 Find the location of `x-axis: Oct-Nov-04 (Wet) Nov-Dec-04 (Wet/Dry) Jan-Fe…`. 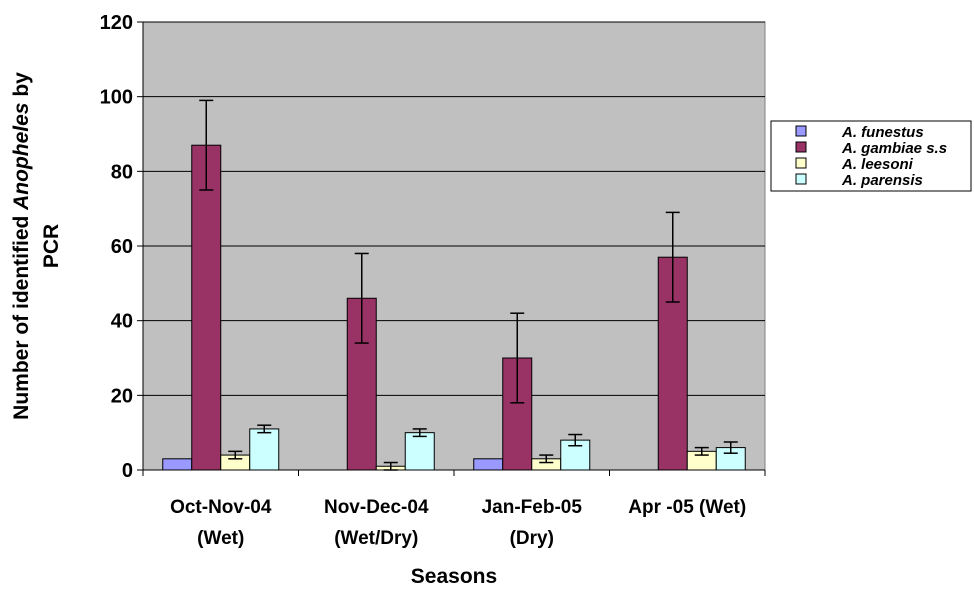

x-axis: Oct-Nov-04 (Wet) Nov-Dec-04 (Wet/Dry) Jan-Fe… is located at coordinates (454, 509).